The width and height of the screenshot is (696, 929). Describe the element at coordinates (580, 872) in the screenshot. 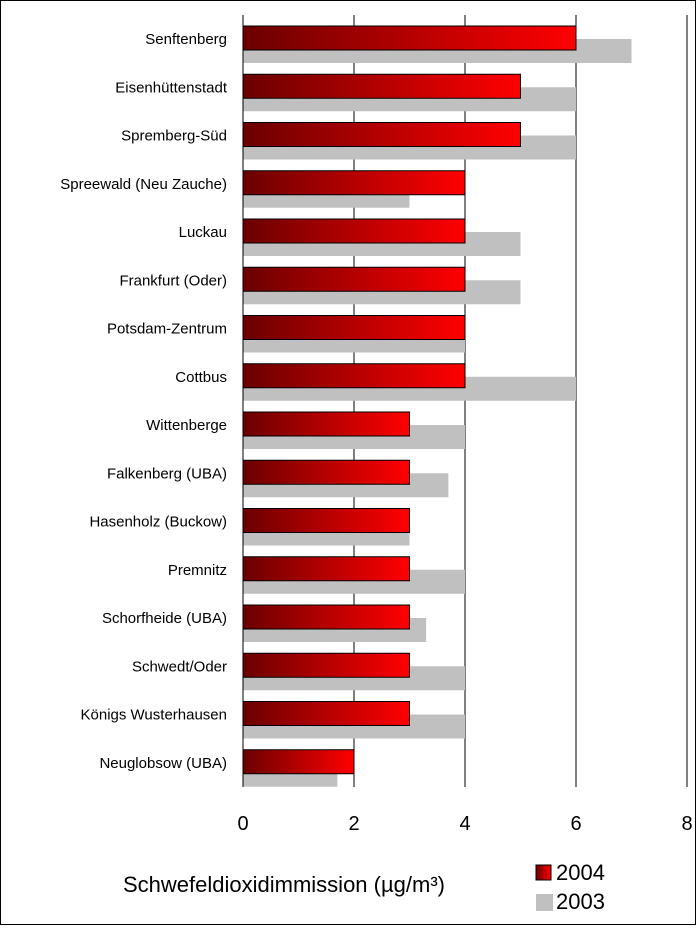

I see `legend-label-2004: 2004` at that location.